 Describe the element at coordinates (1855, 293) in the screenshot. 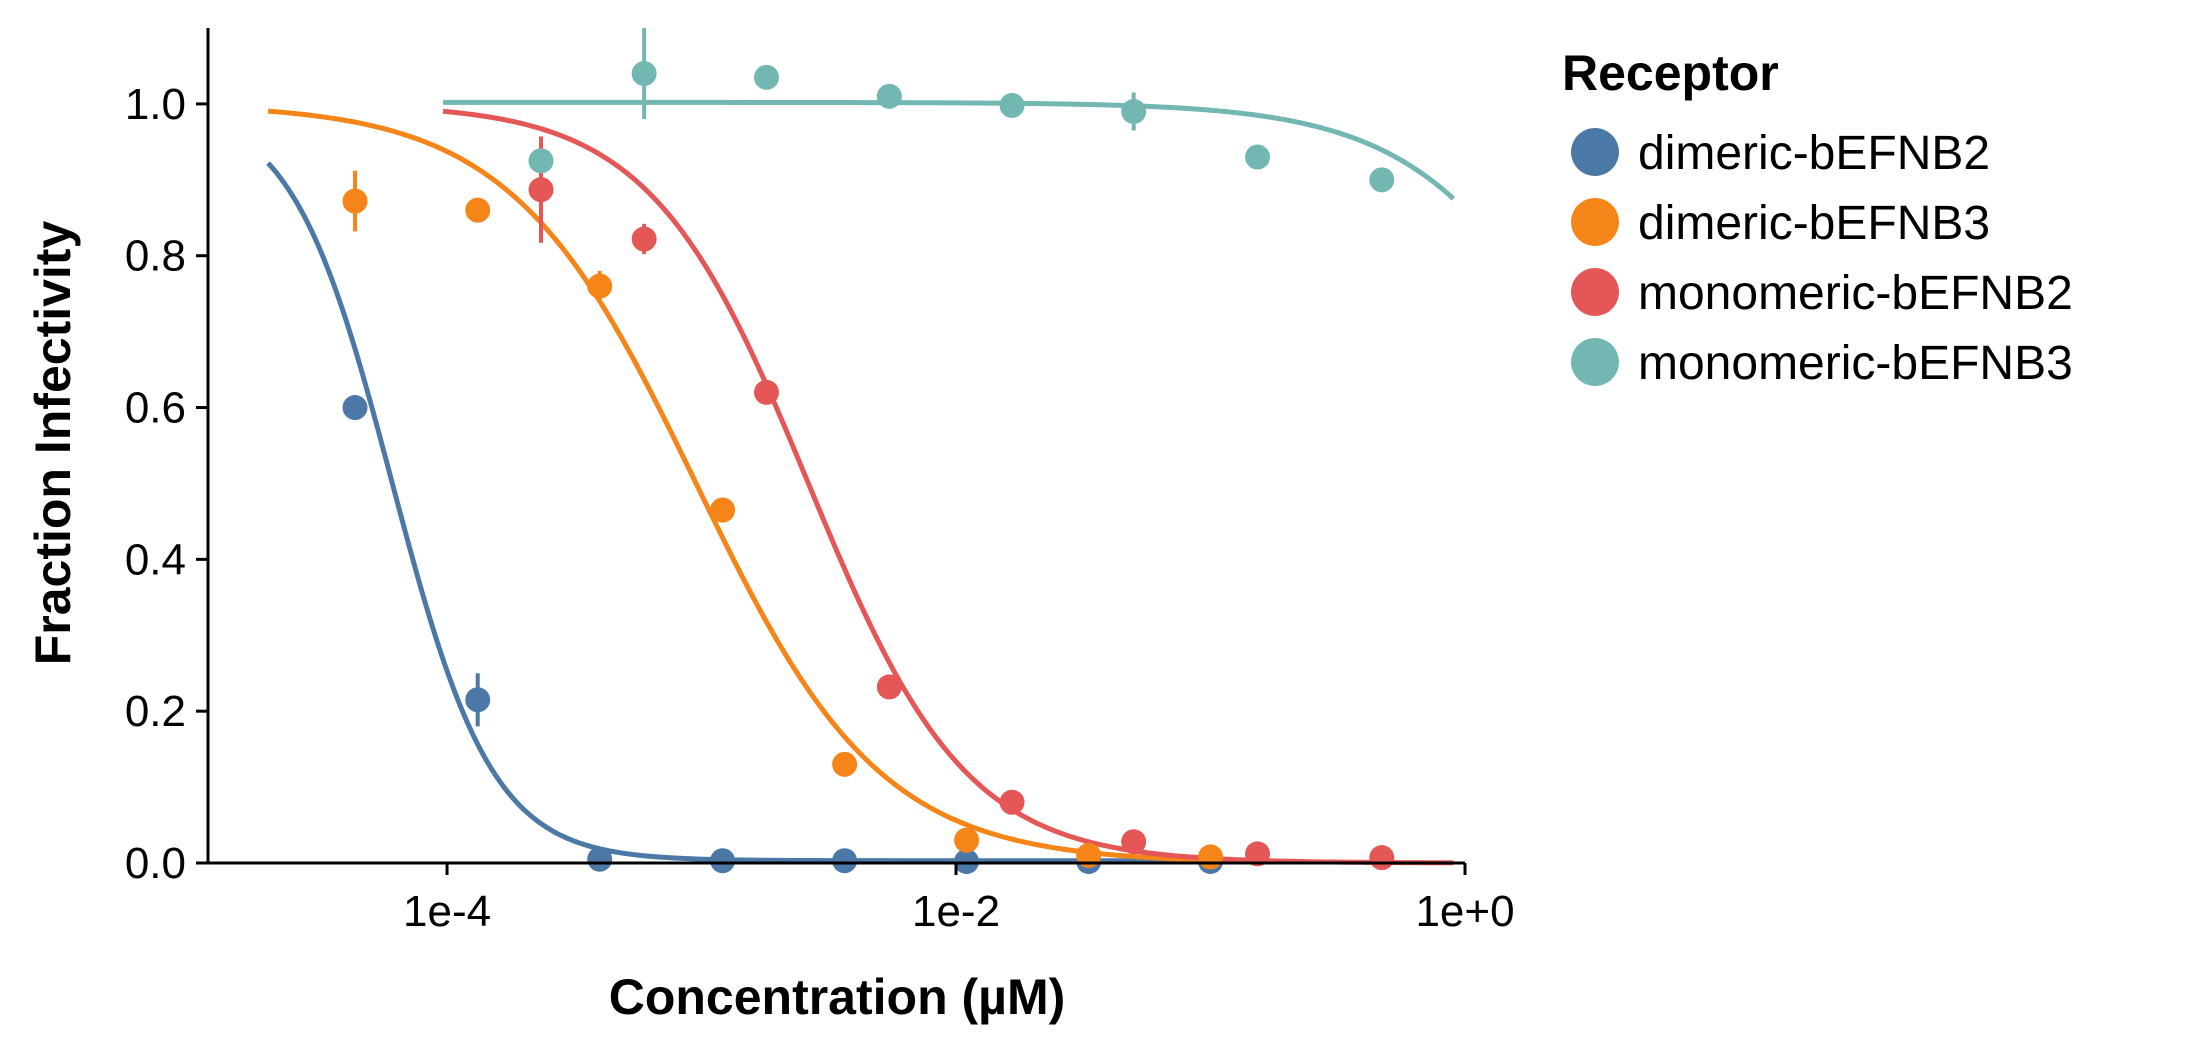

I see `legend-label: monomeric-bEFNB2` at that location.